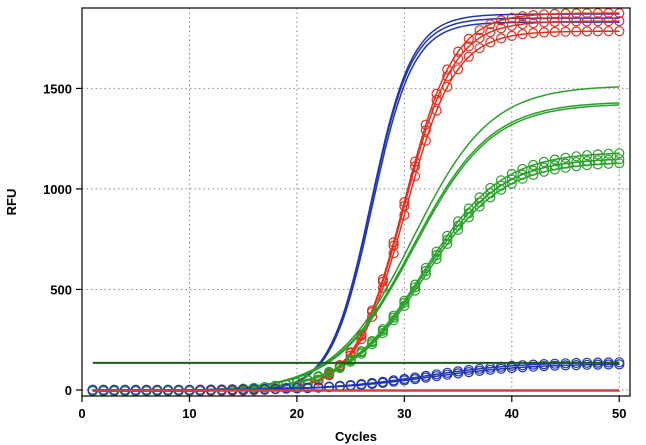 This screenshot has width=646, height=445. What do you see at coordinates (356, 377) in the screenshot?
I see `series` at bounding box center [356, 377].